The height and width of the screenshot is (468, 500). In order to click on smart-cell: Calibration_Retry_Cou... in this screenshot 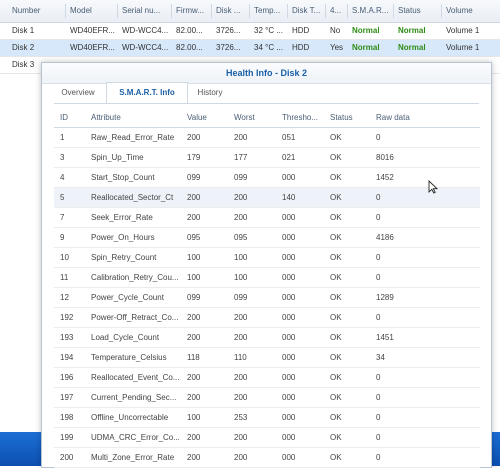, I will do `click(135, 277)`.